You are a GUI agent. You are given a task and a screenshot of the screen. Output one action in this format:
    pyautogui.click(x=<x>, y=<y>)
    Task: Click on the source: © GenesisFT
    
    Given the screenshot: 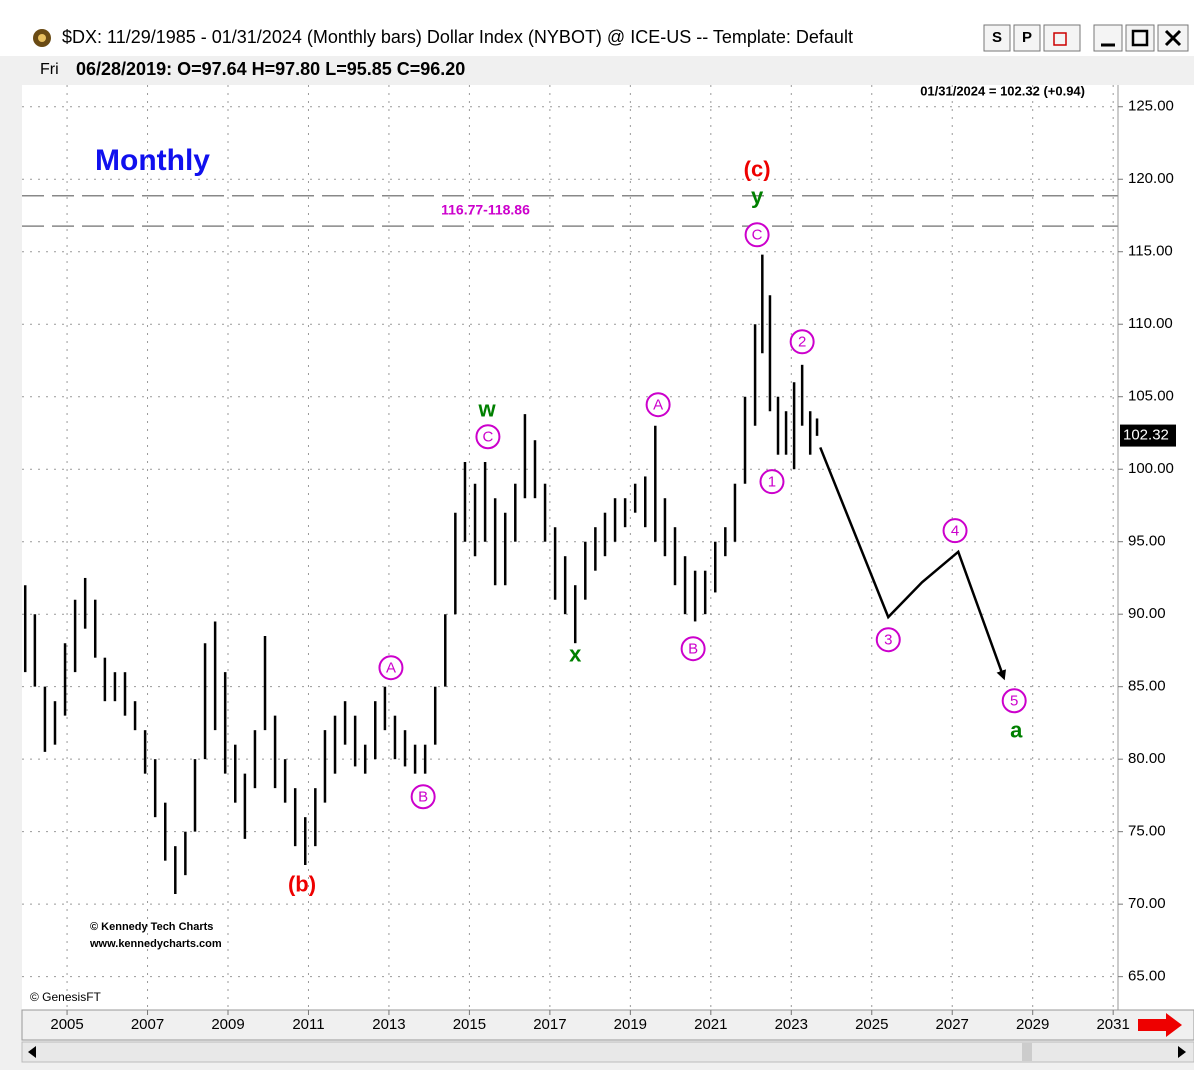 What is the action you would take?
    pyautogui.click(x=66, y=997)
    